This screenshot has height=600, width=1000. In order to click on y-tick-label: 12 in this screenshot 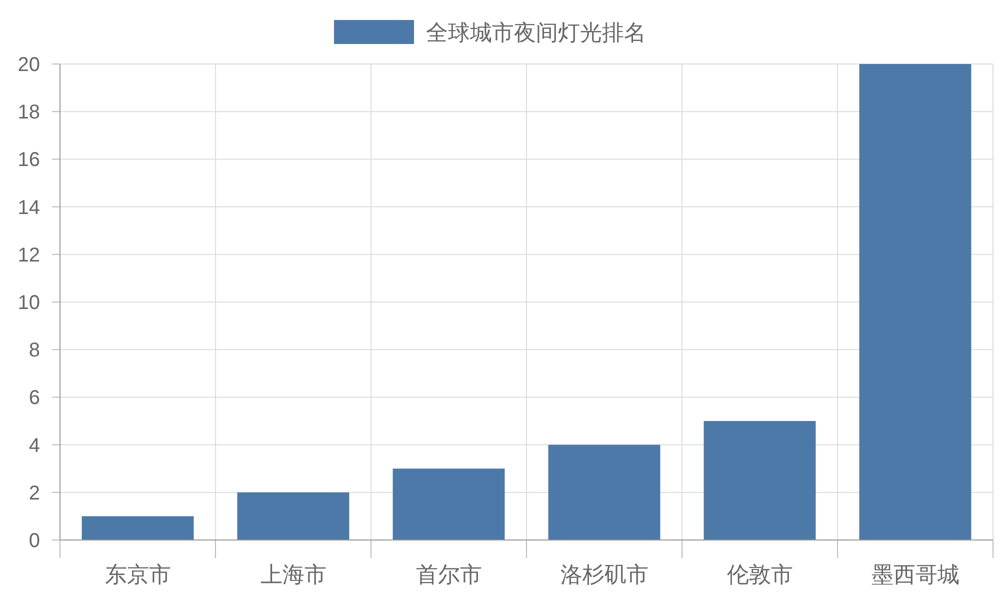, I will do `click(29, 255)`.